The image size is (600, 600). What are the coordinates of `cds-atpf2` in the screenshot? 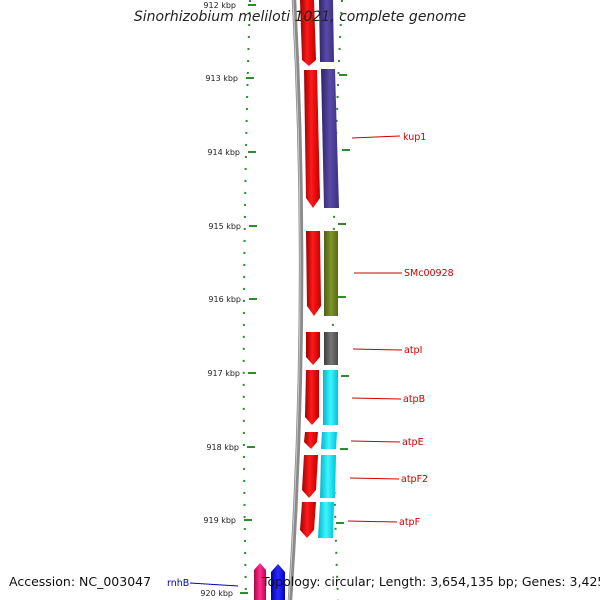 It's located at (310, 476).